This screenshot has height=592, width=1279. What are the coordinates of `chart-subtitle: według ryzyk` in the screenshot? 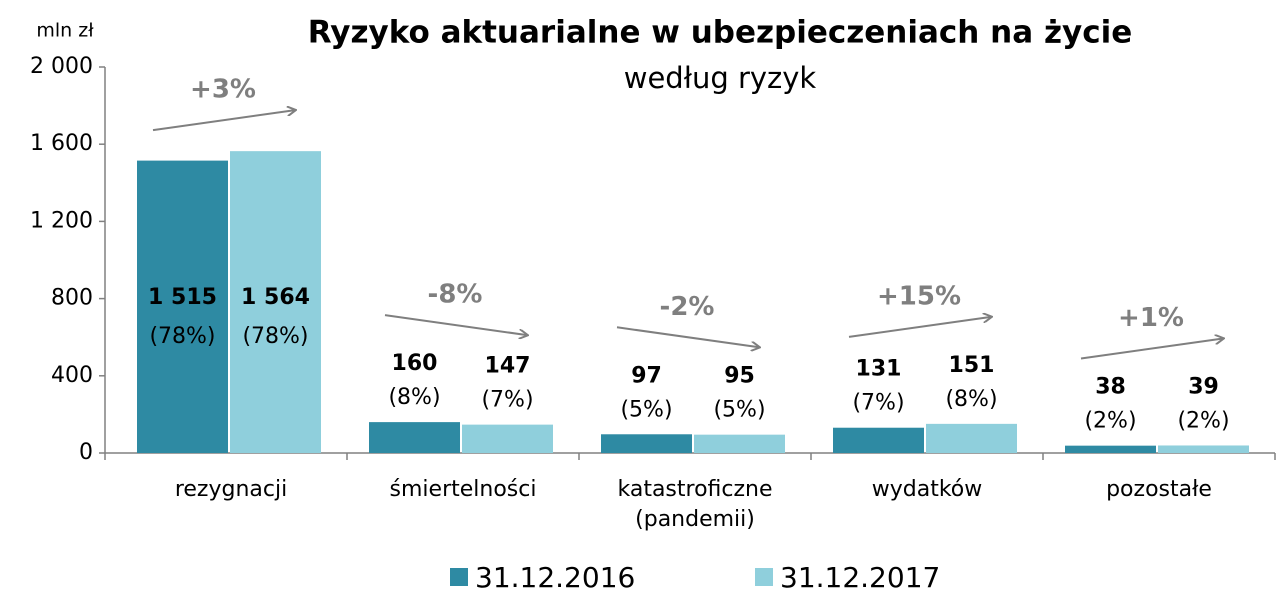 It's located at (720, 78).